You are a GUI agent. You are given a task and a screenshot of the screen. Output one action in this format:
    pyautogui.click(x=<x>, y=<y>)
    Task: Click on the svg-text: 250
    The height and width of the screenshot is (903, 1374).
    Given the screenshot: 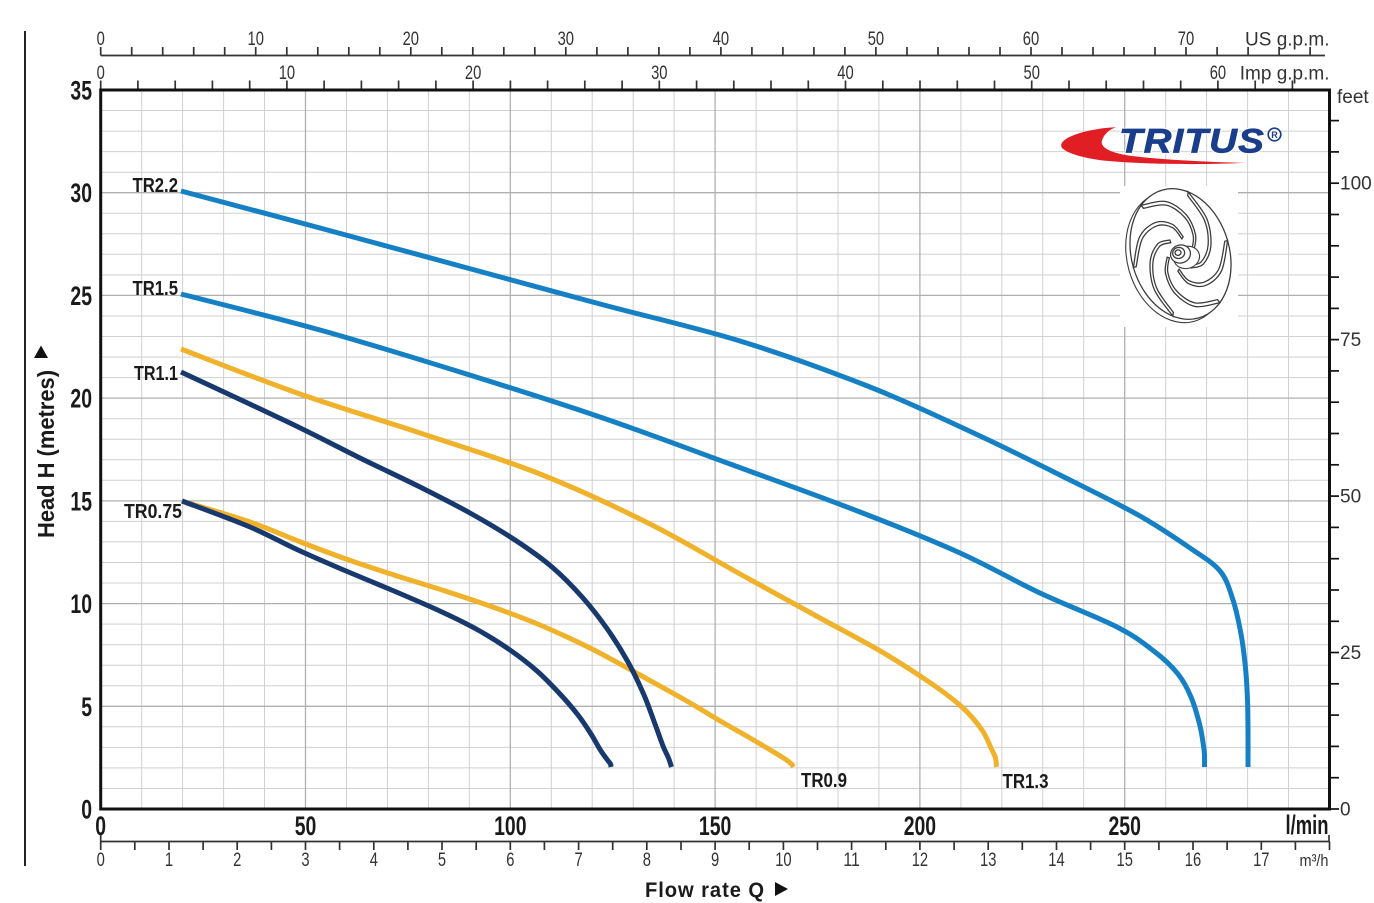 What is the action you would take?
    pyautogui.click(x=1125, y=826)
    